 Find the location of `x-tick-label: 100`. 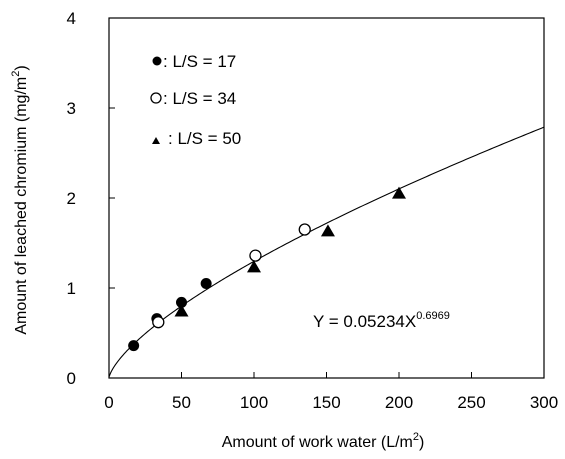

x-tick-label: 100 is located at coordinates (254, 402).